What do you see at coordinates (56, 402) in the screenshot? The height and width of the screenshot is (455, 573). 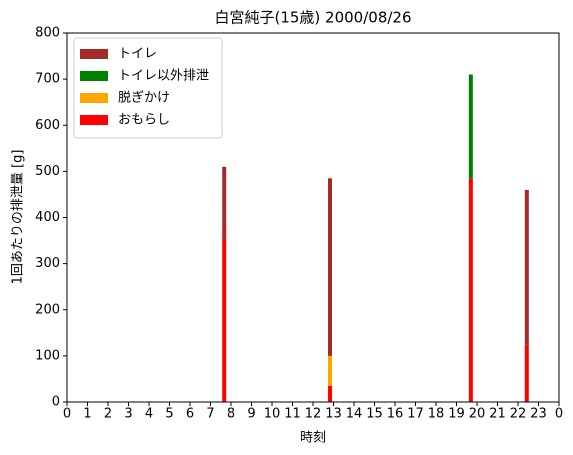 I see `y-tick-label: 0` at bounding box center [56, 402].